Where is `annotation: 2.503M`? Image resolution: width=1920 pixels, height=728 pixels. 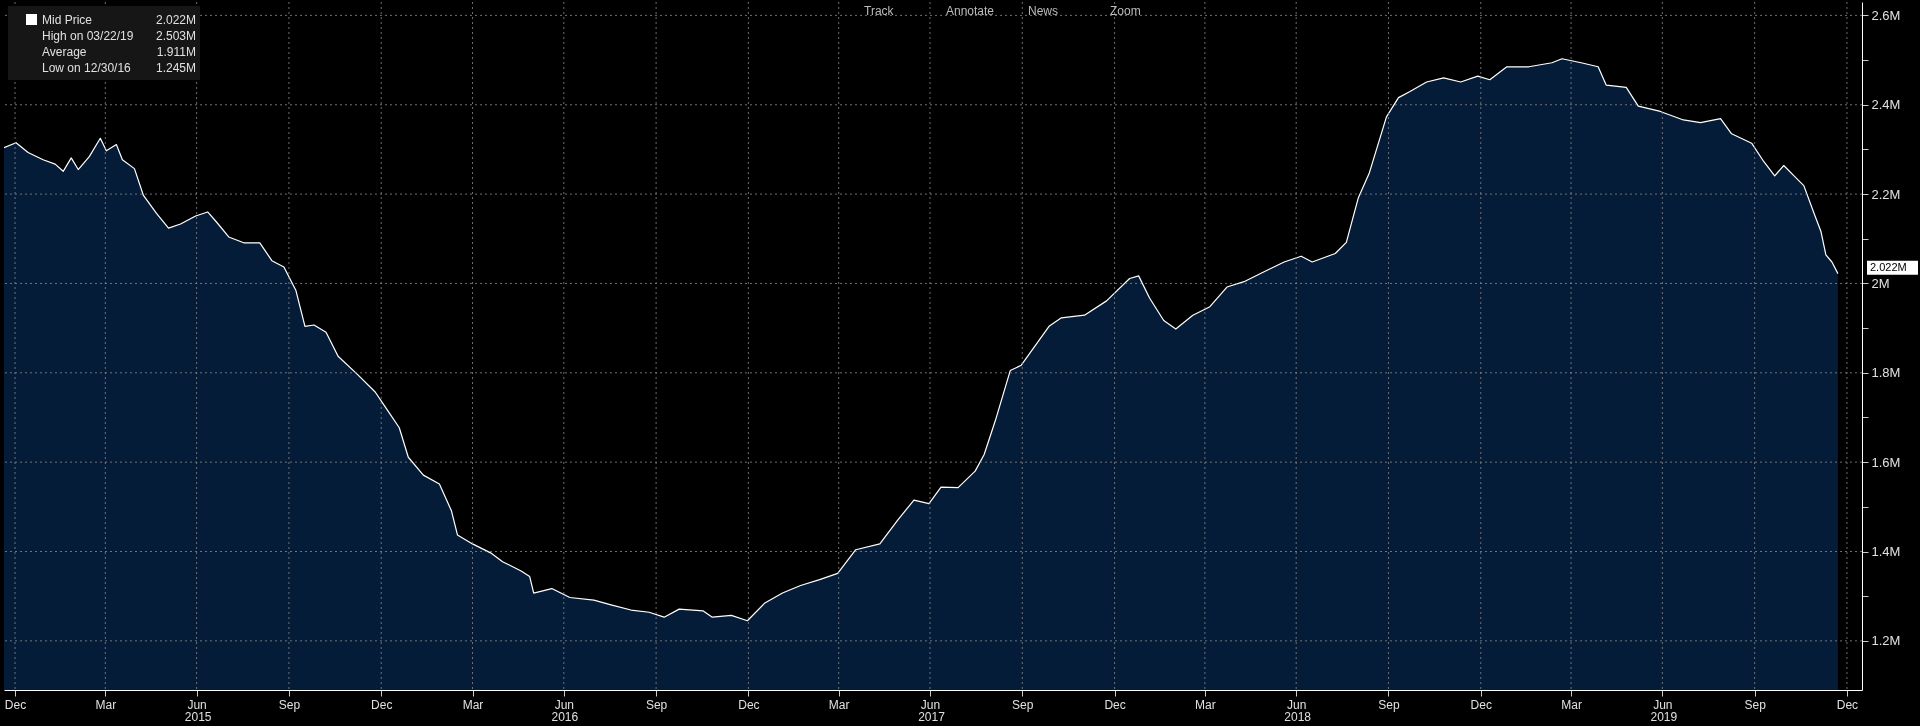
annotation: 2.503M is located at coordinates (175, 36).